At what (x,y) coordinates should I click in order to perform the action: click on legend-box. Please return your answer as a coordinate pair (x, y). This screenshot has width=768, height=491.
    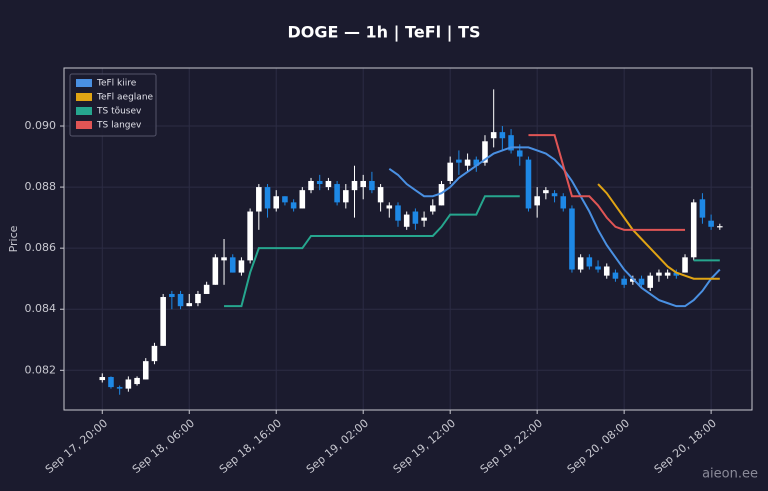
    Looking at the image, I should click on (113, 105).